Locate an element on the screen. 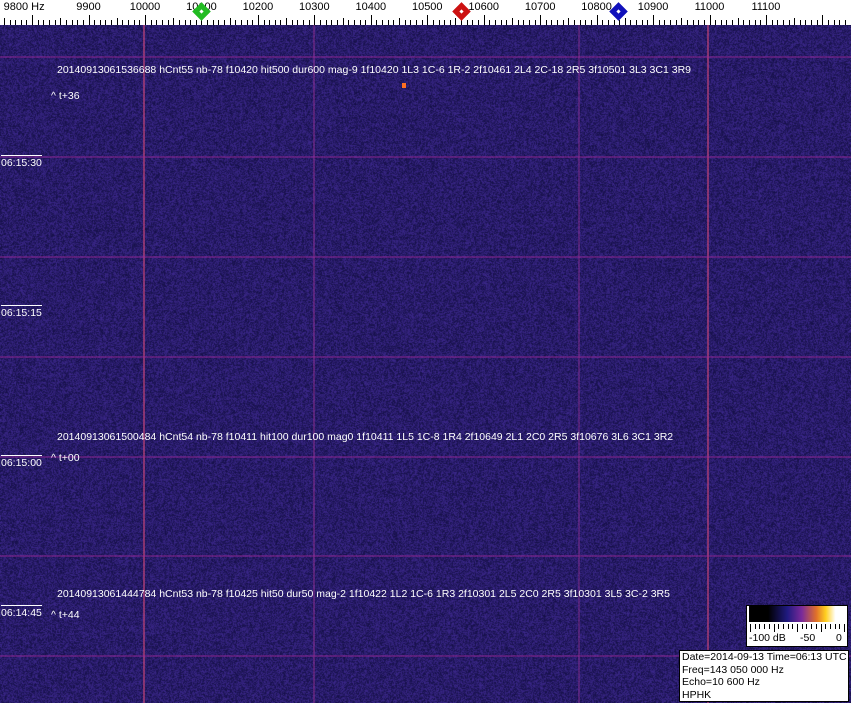 The width and height of the screenshot is (851, 703). time-label: 06:15:15 is located at coordinates (21, 312).